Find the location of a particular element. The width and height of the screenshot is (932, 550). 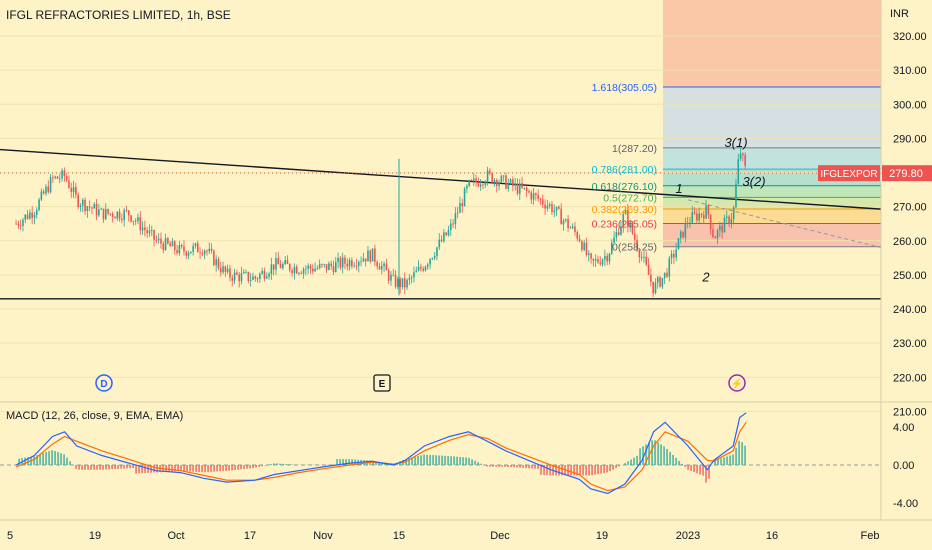

time-tick-label: 15 is located at coordinates (399, 536).